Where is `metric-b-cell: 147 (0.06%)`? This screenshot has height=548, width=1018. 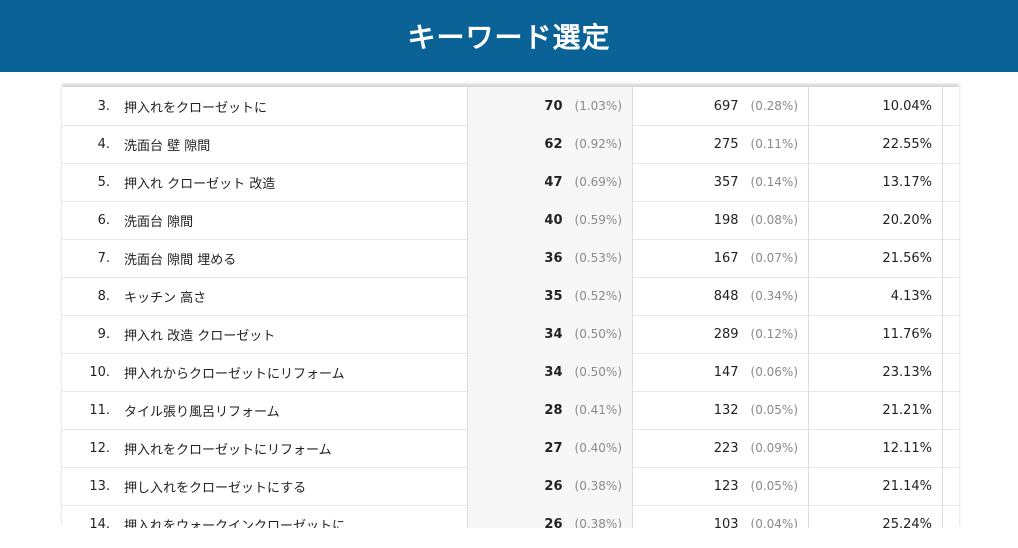 metric-b-cell: 147 (0.06%) is located at coordinates (721, 372).